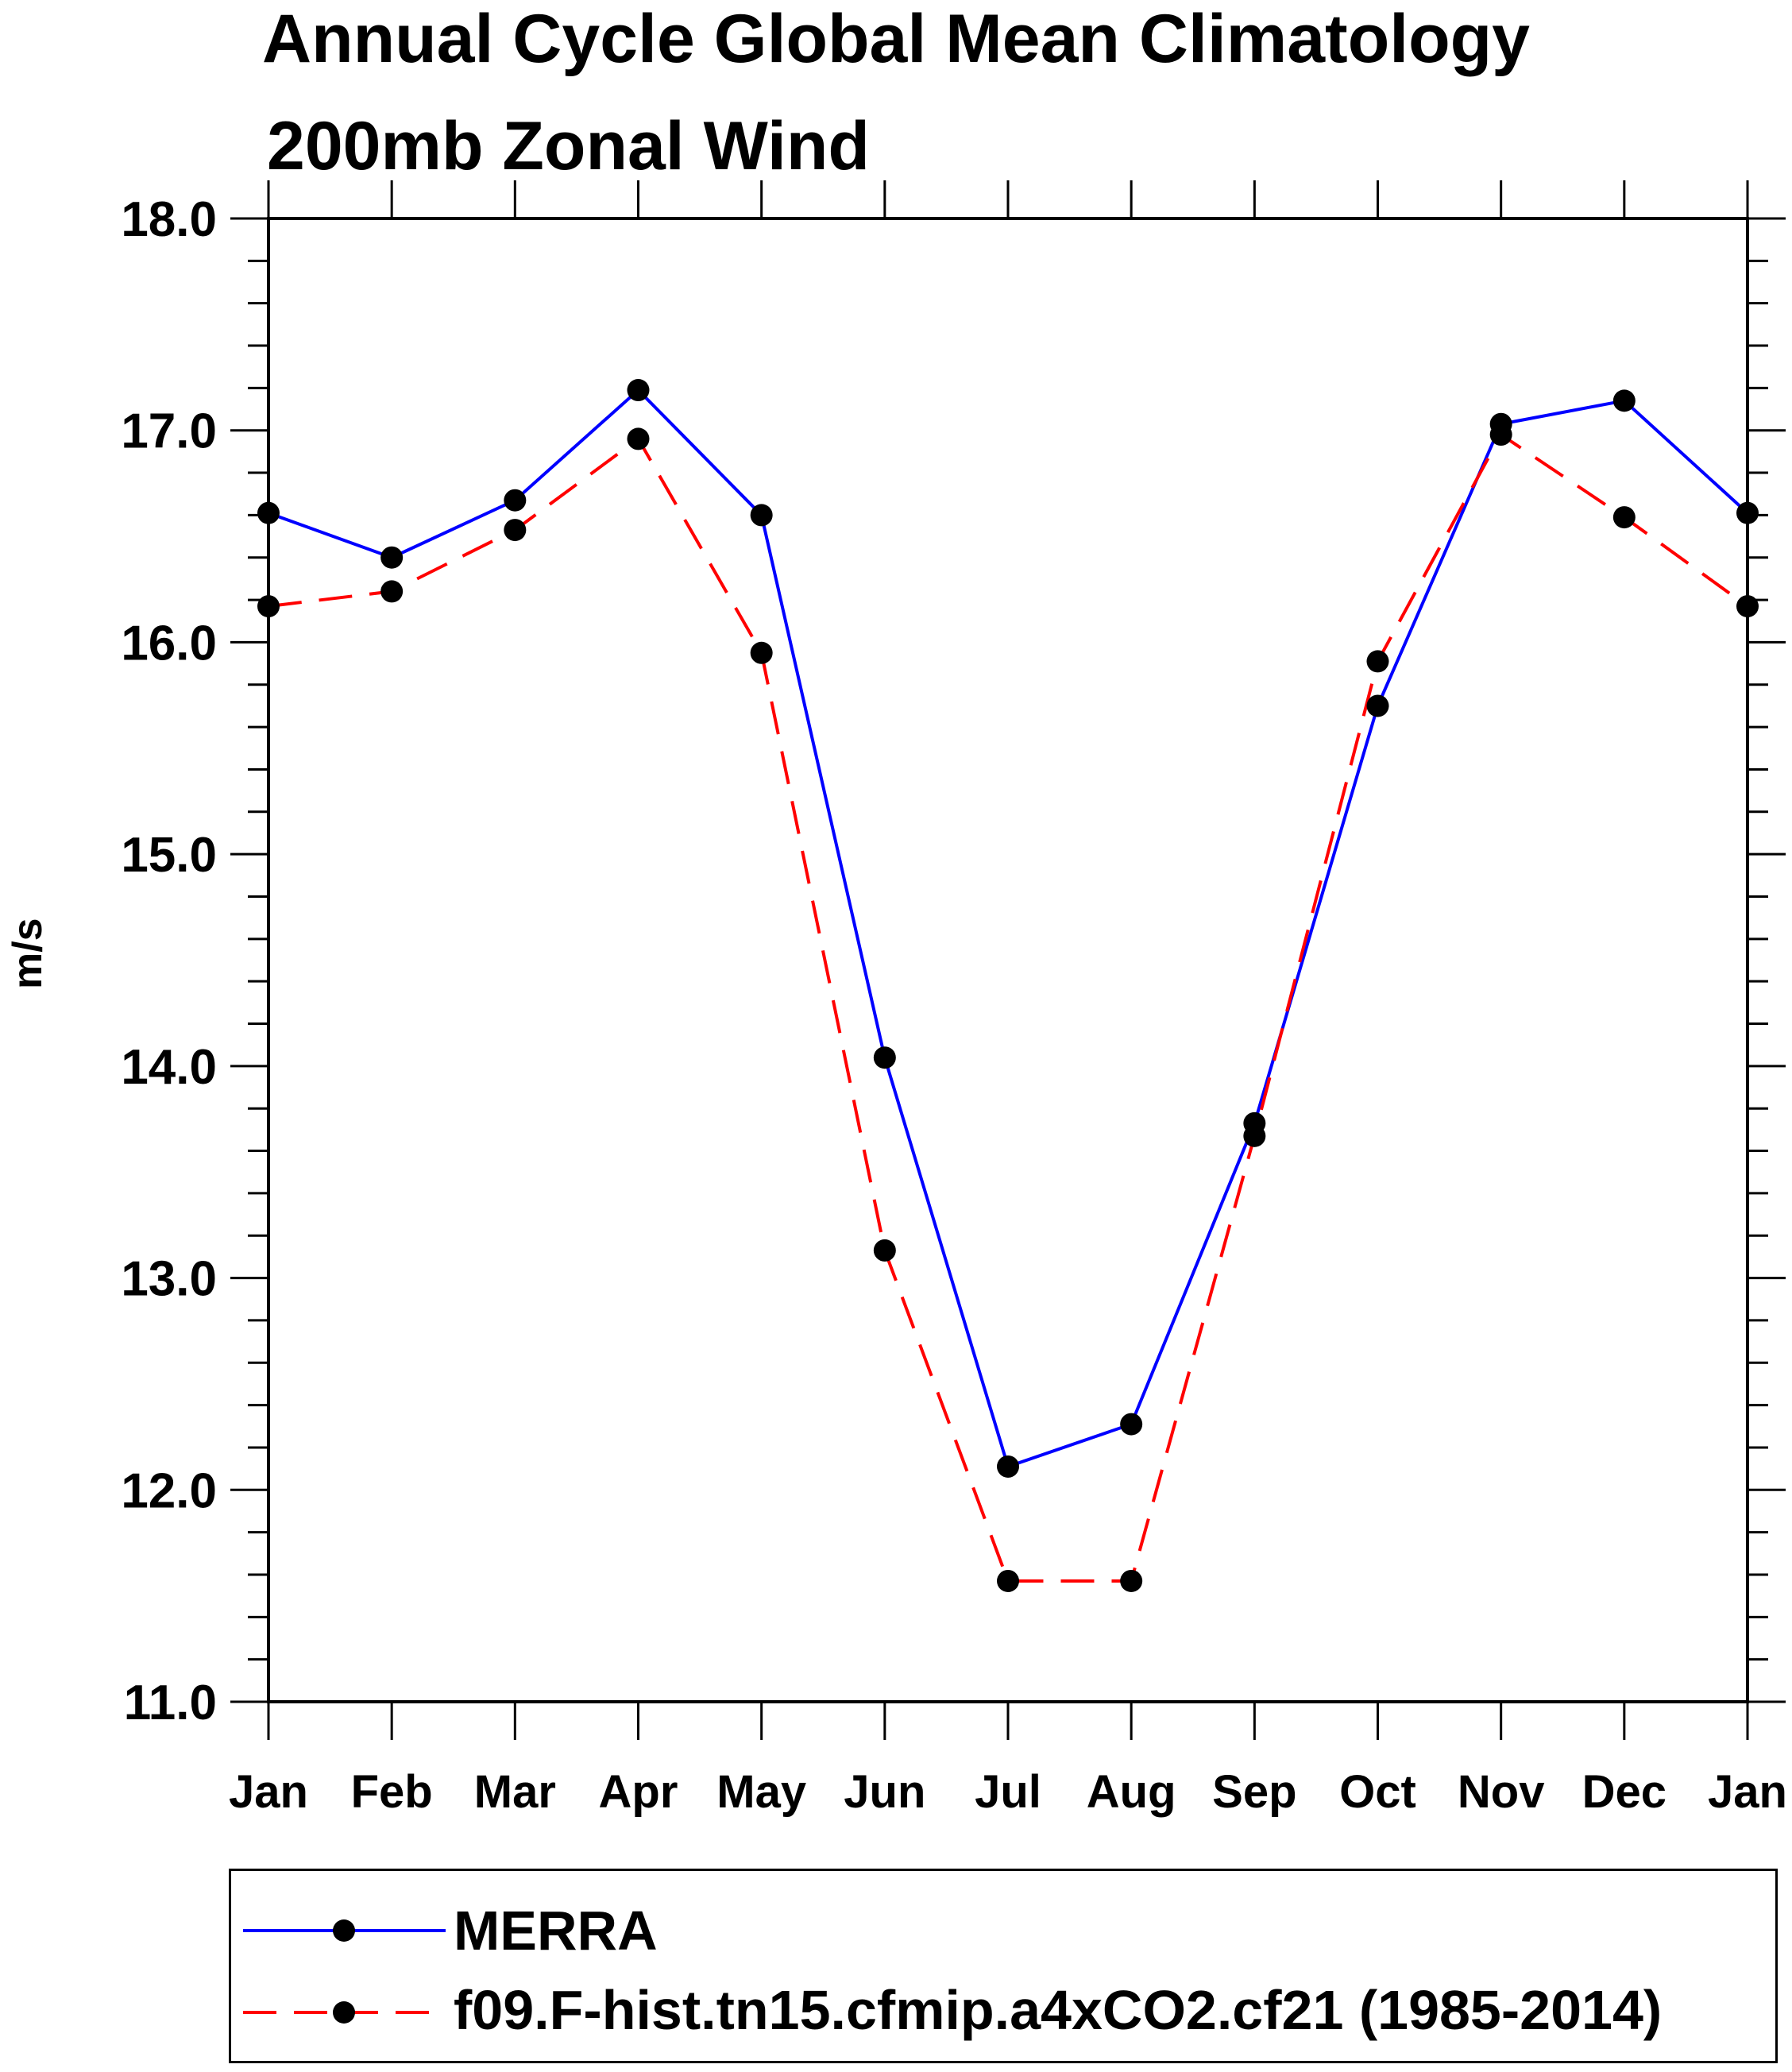 The width and height of the screenshot is (1792, 2072). I want to click on x-tick-label: Sep, so click(1254, 1792).